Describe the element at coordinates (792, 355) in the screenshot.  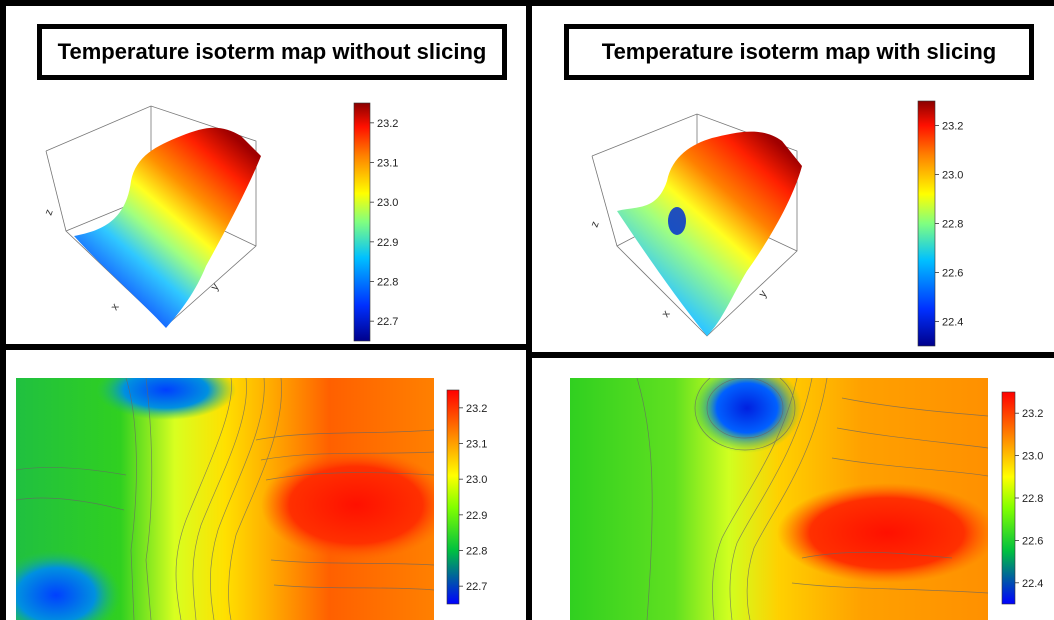
I see `horizontal-divider-right` at that location.